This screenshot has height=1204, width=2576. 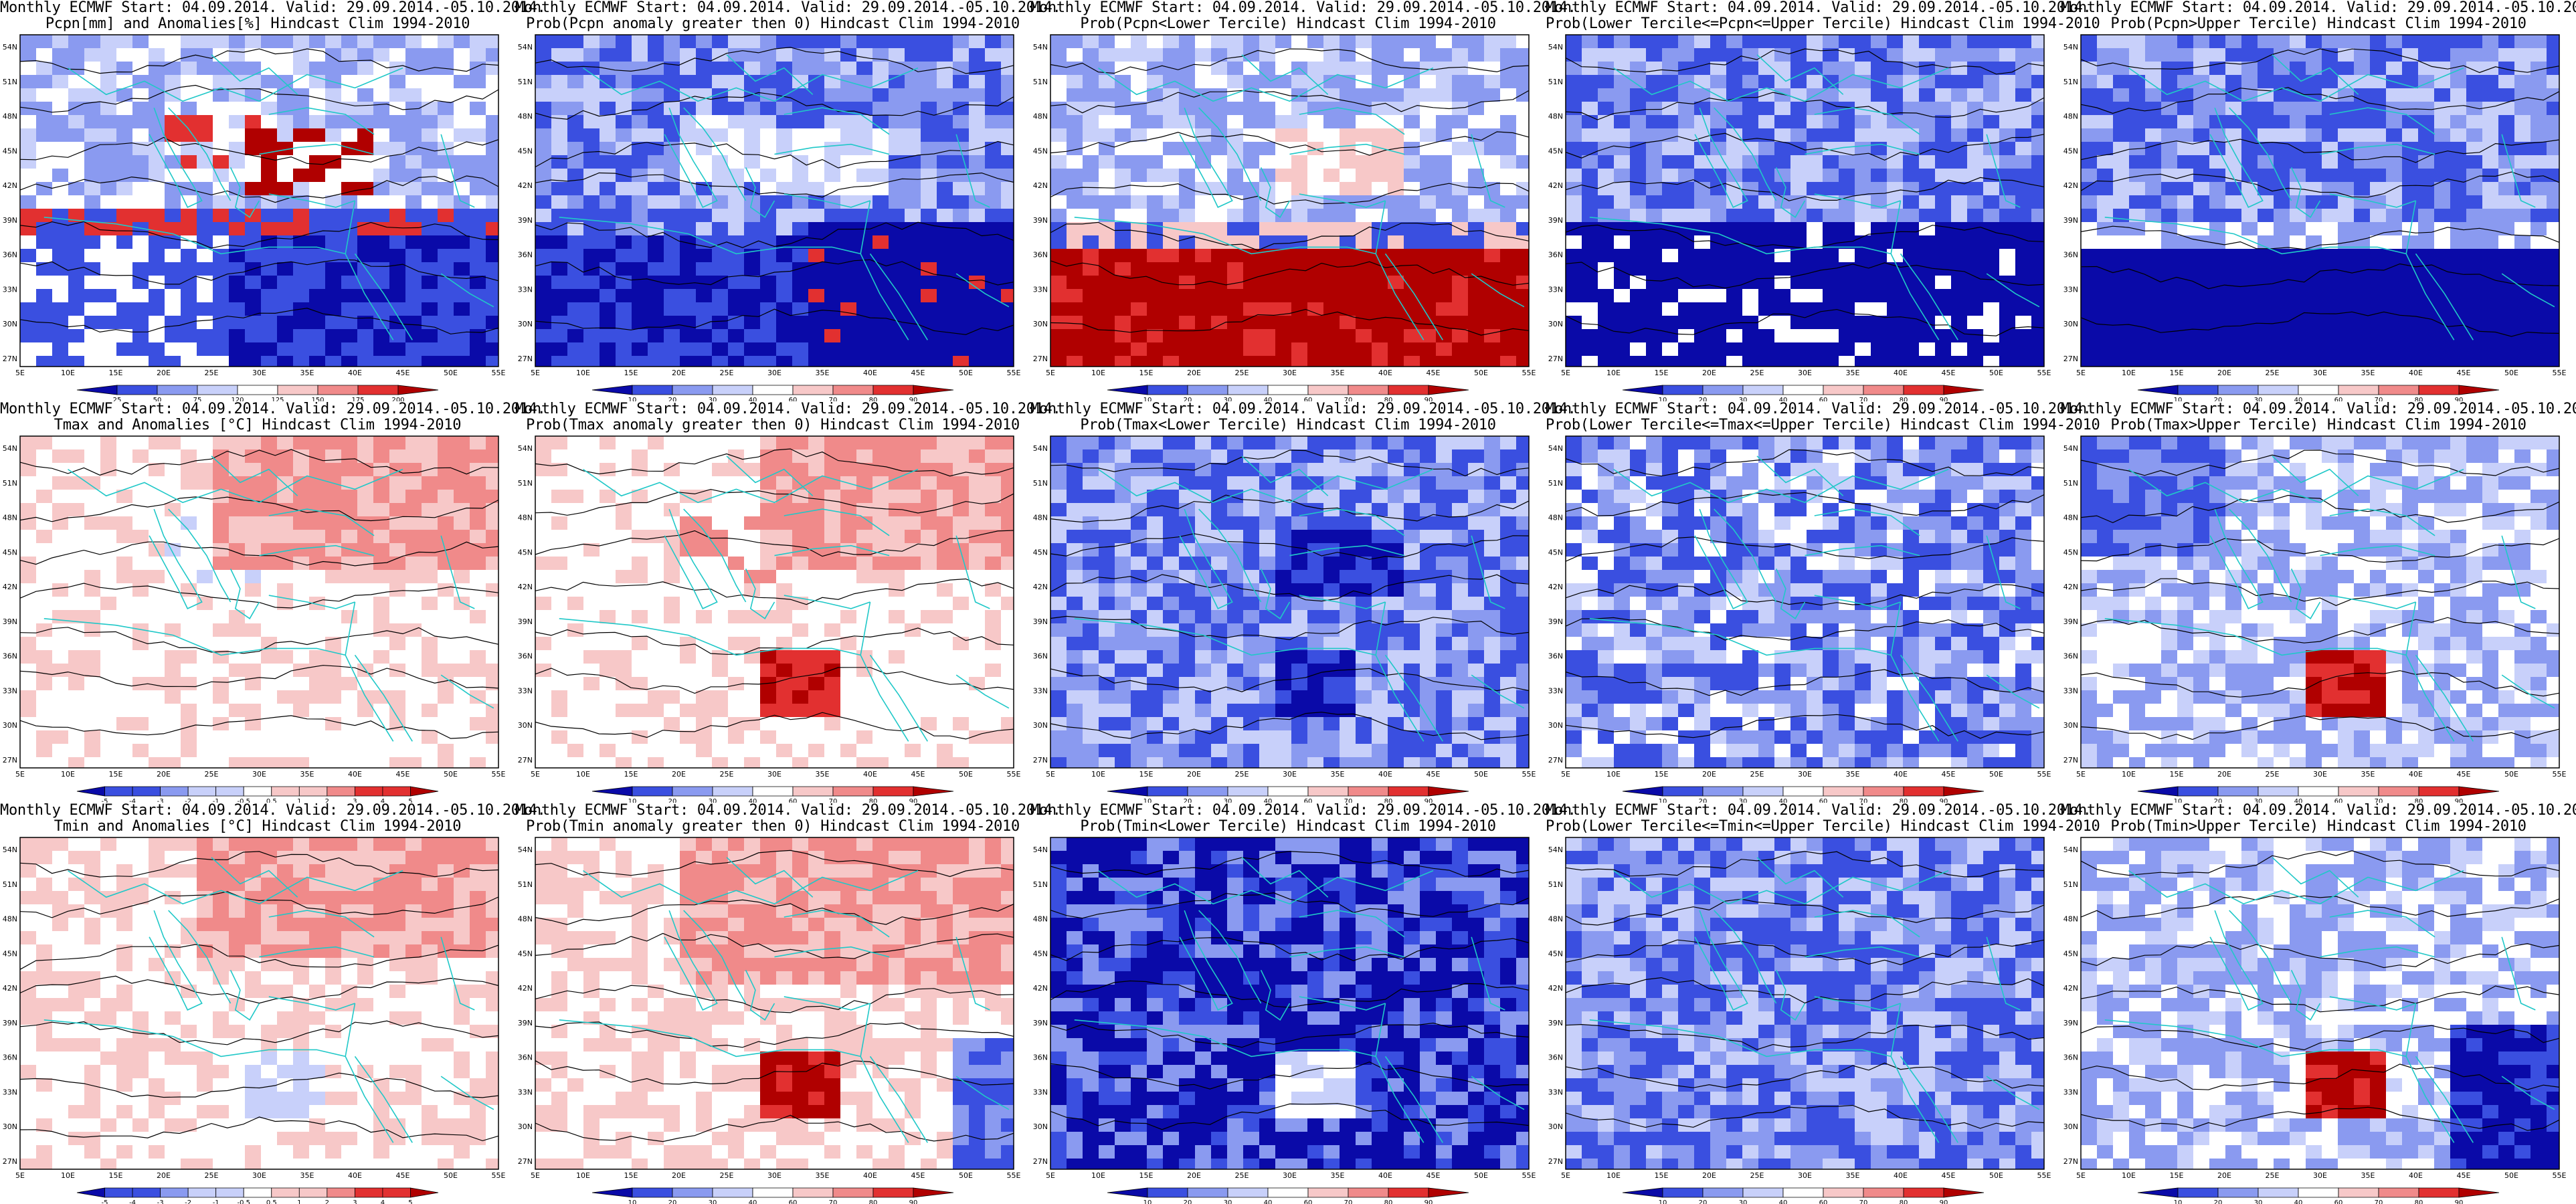 What do you see at coordinates (188, 800) in the screenshot?
I see `colorbar-tick-label: -2` at bounding box center [188, 800].